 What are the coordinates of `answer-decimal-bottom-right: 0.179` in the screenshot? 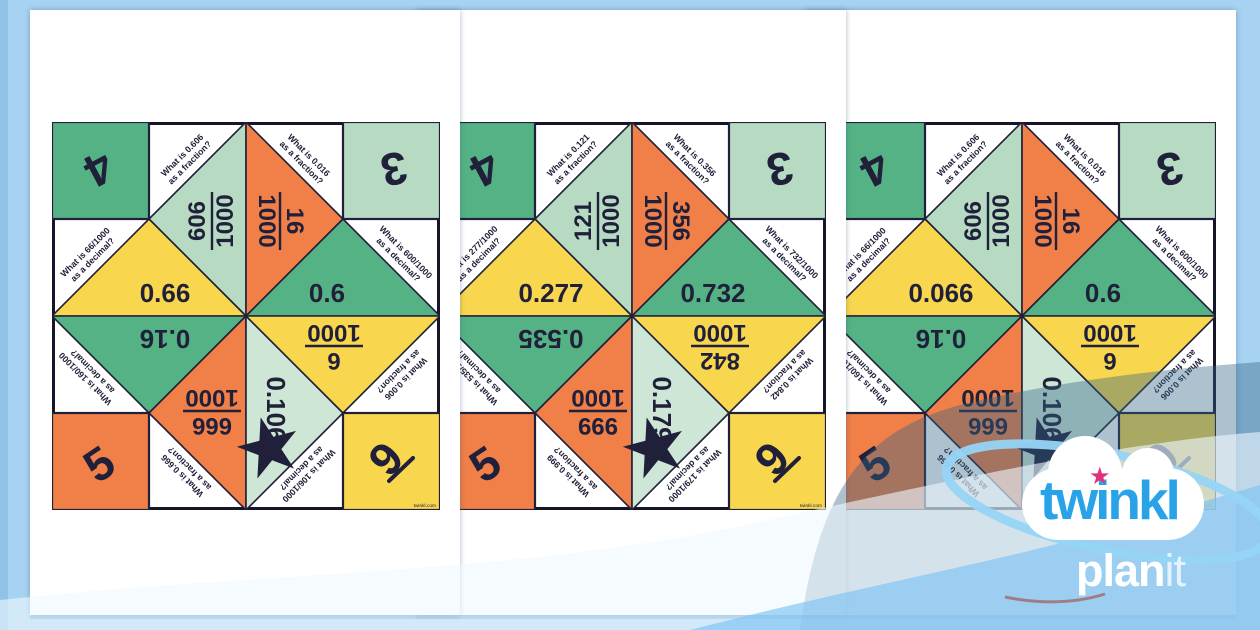 It's located at (662, 408).